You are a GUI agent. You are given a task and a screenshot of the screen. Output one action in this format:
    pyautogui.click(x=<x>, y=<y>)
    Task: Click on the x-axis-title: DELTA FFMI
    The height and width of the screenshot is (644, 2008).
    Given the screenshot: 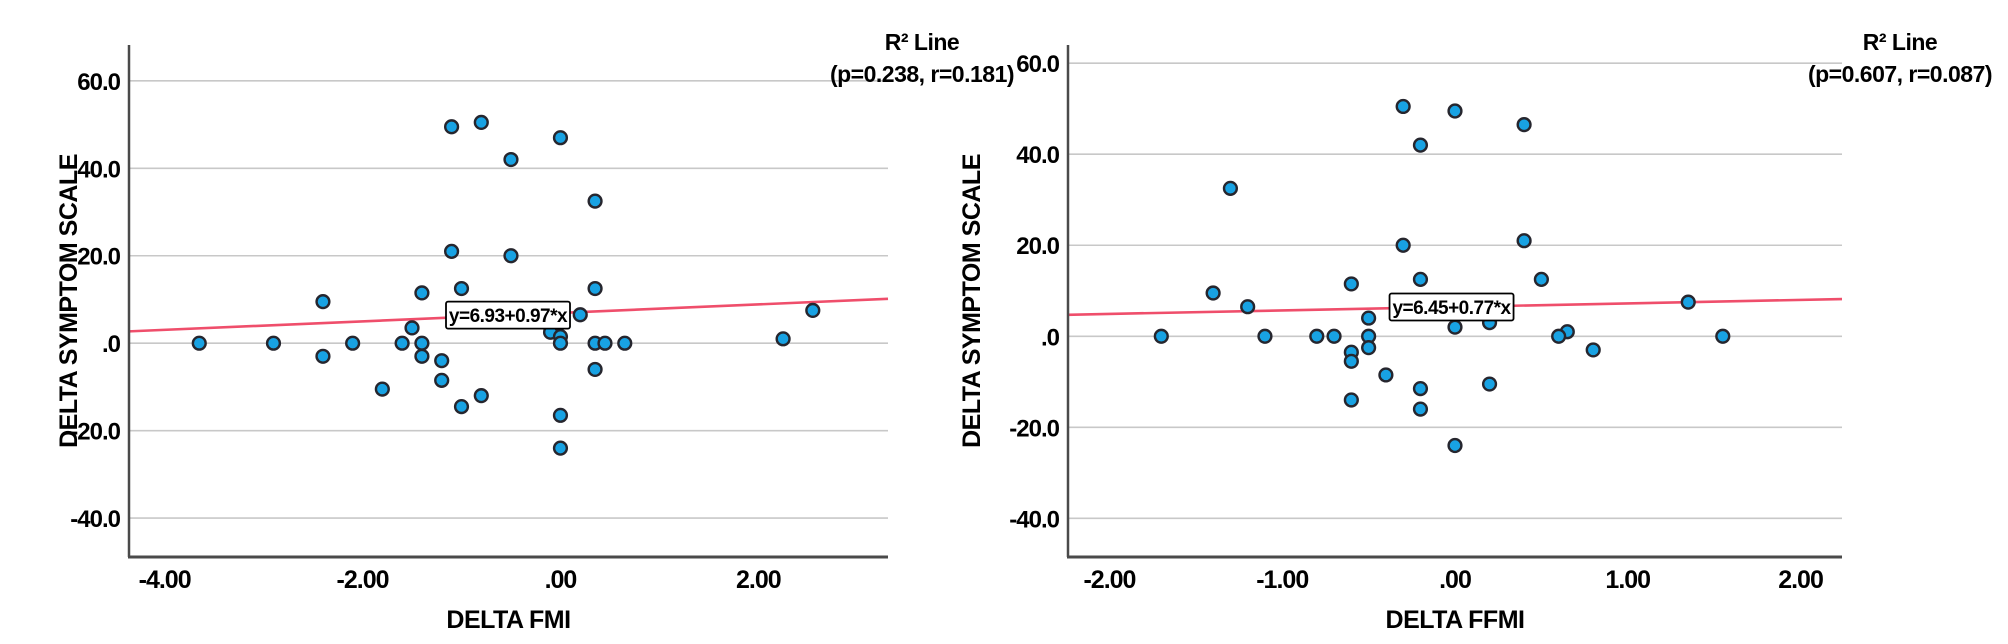 What is the action you would take?
    pyautogui.click(x=1455, y=620)
    